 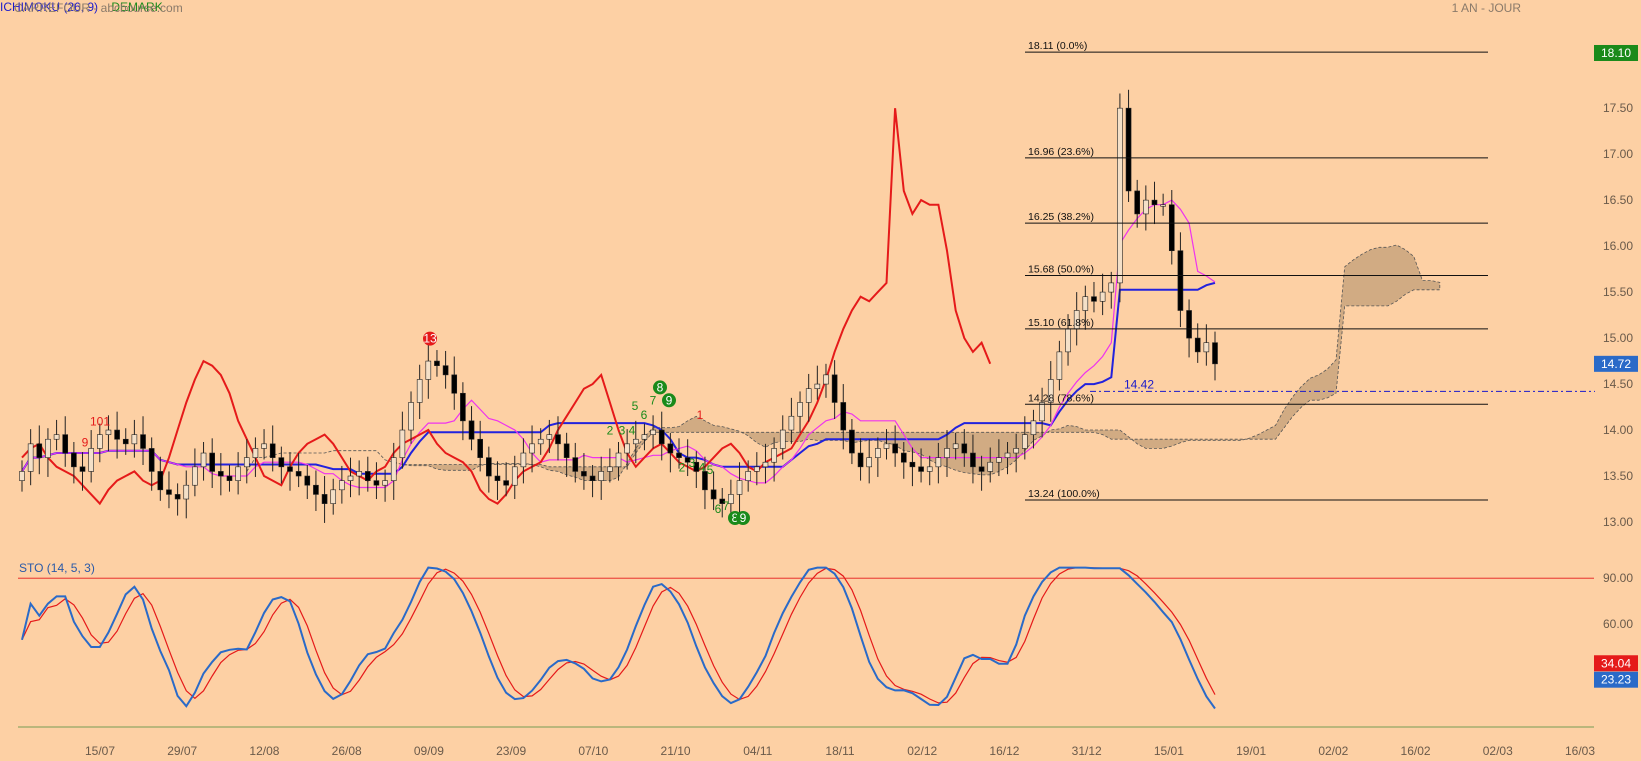 I want to click on sto-d-line, so click(x=618, y=635).